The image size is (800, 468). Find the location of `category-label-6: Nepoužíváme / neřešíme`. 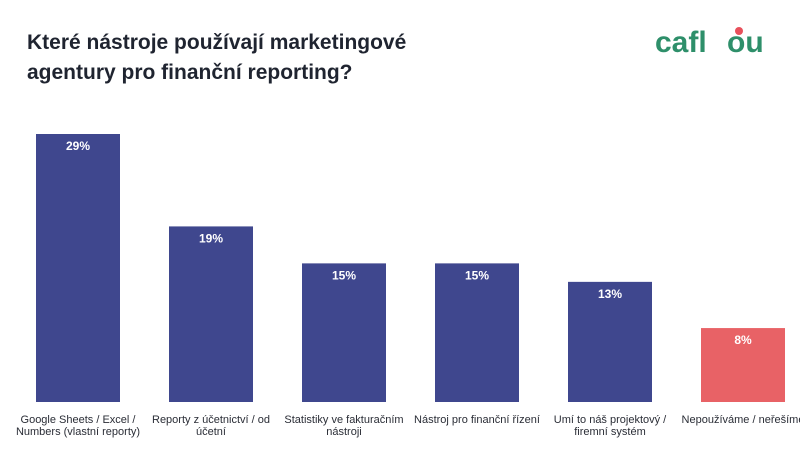

category-label-6: Nepoužíváme / neřešíme is located at coordinates (740, 420).